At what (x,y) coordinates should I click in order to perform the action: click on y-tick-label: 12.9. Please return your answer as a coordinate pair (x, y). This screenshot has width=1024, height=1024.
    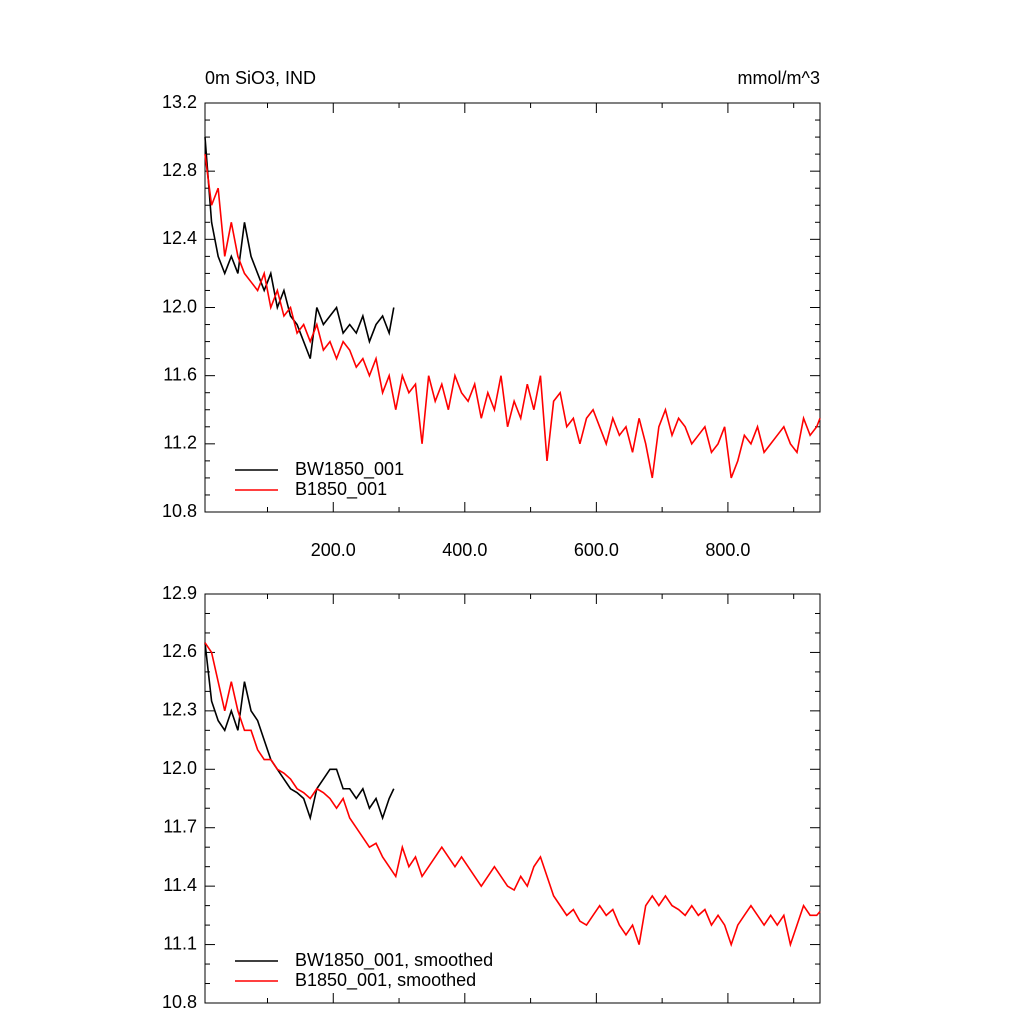
    Looking at the image, I should click on (179, 593).